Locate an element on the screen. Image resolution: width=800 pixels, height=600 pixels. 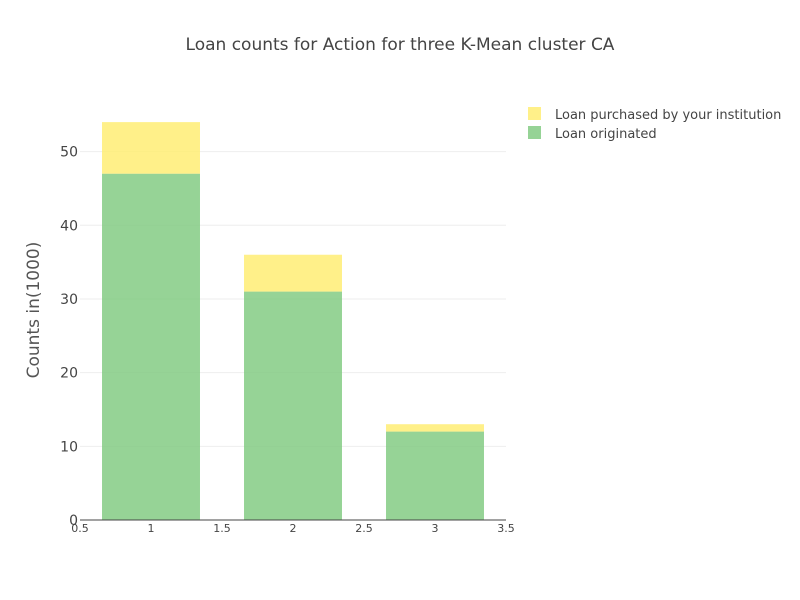
x-tick-label: 2 is located at coordinates (293, 528).